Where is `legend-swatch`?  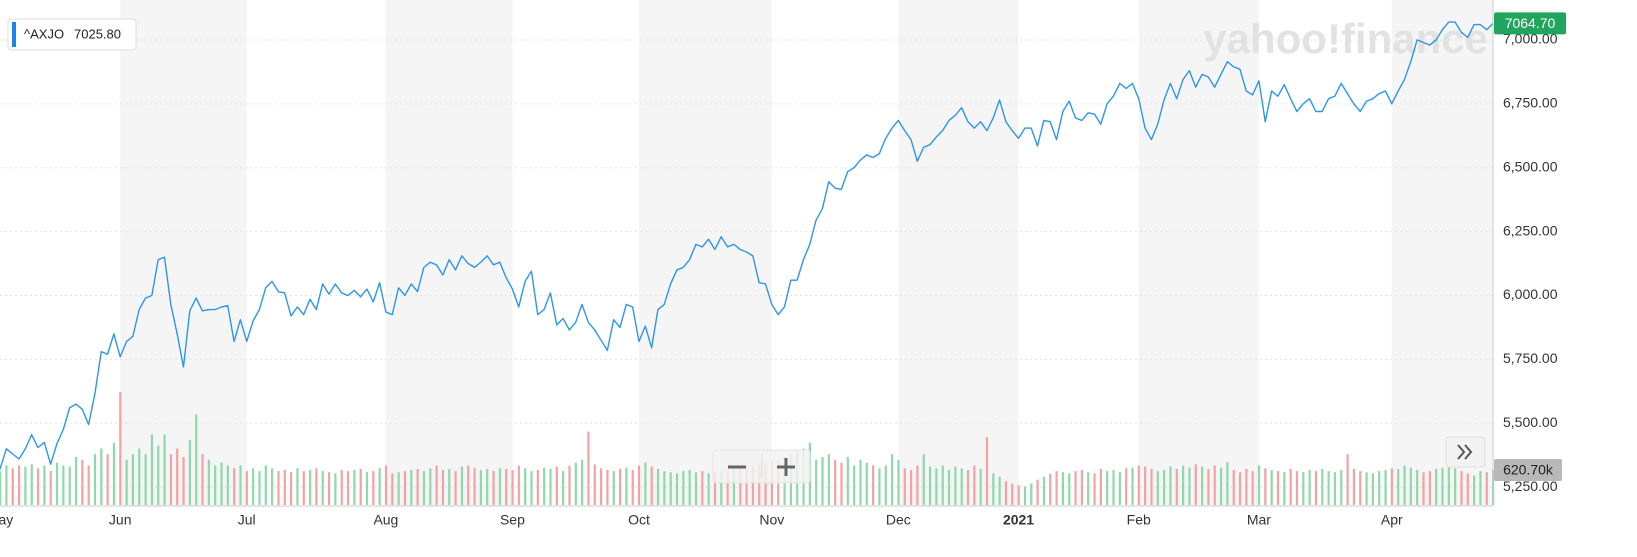 legend-swatch is located at coordinates (14, 34).